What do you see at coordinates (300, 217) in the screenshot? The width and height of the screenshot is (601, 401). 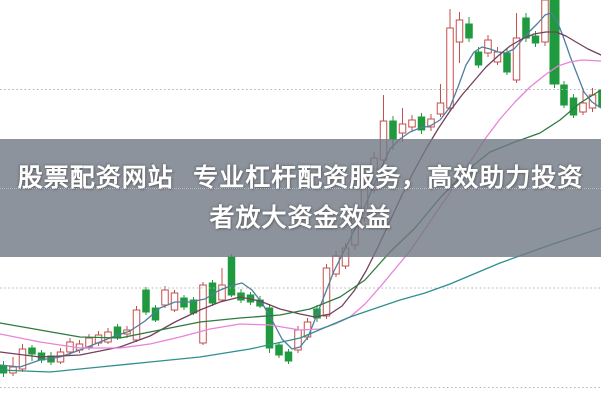 I see `banner-text-line-2: 者放大资金效益` at bounding box center [300, 217].